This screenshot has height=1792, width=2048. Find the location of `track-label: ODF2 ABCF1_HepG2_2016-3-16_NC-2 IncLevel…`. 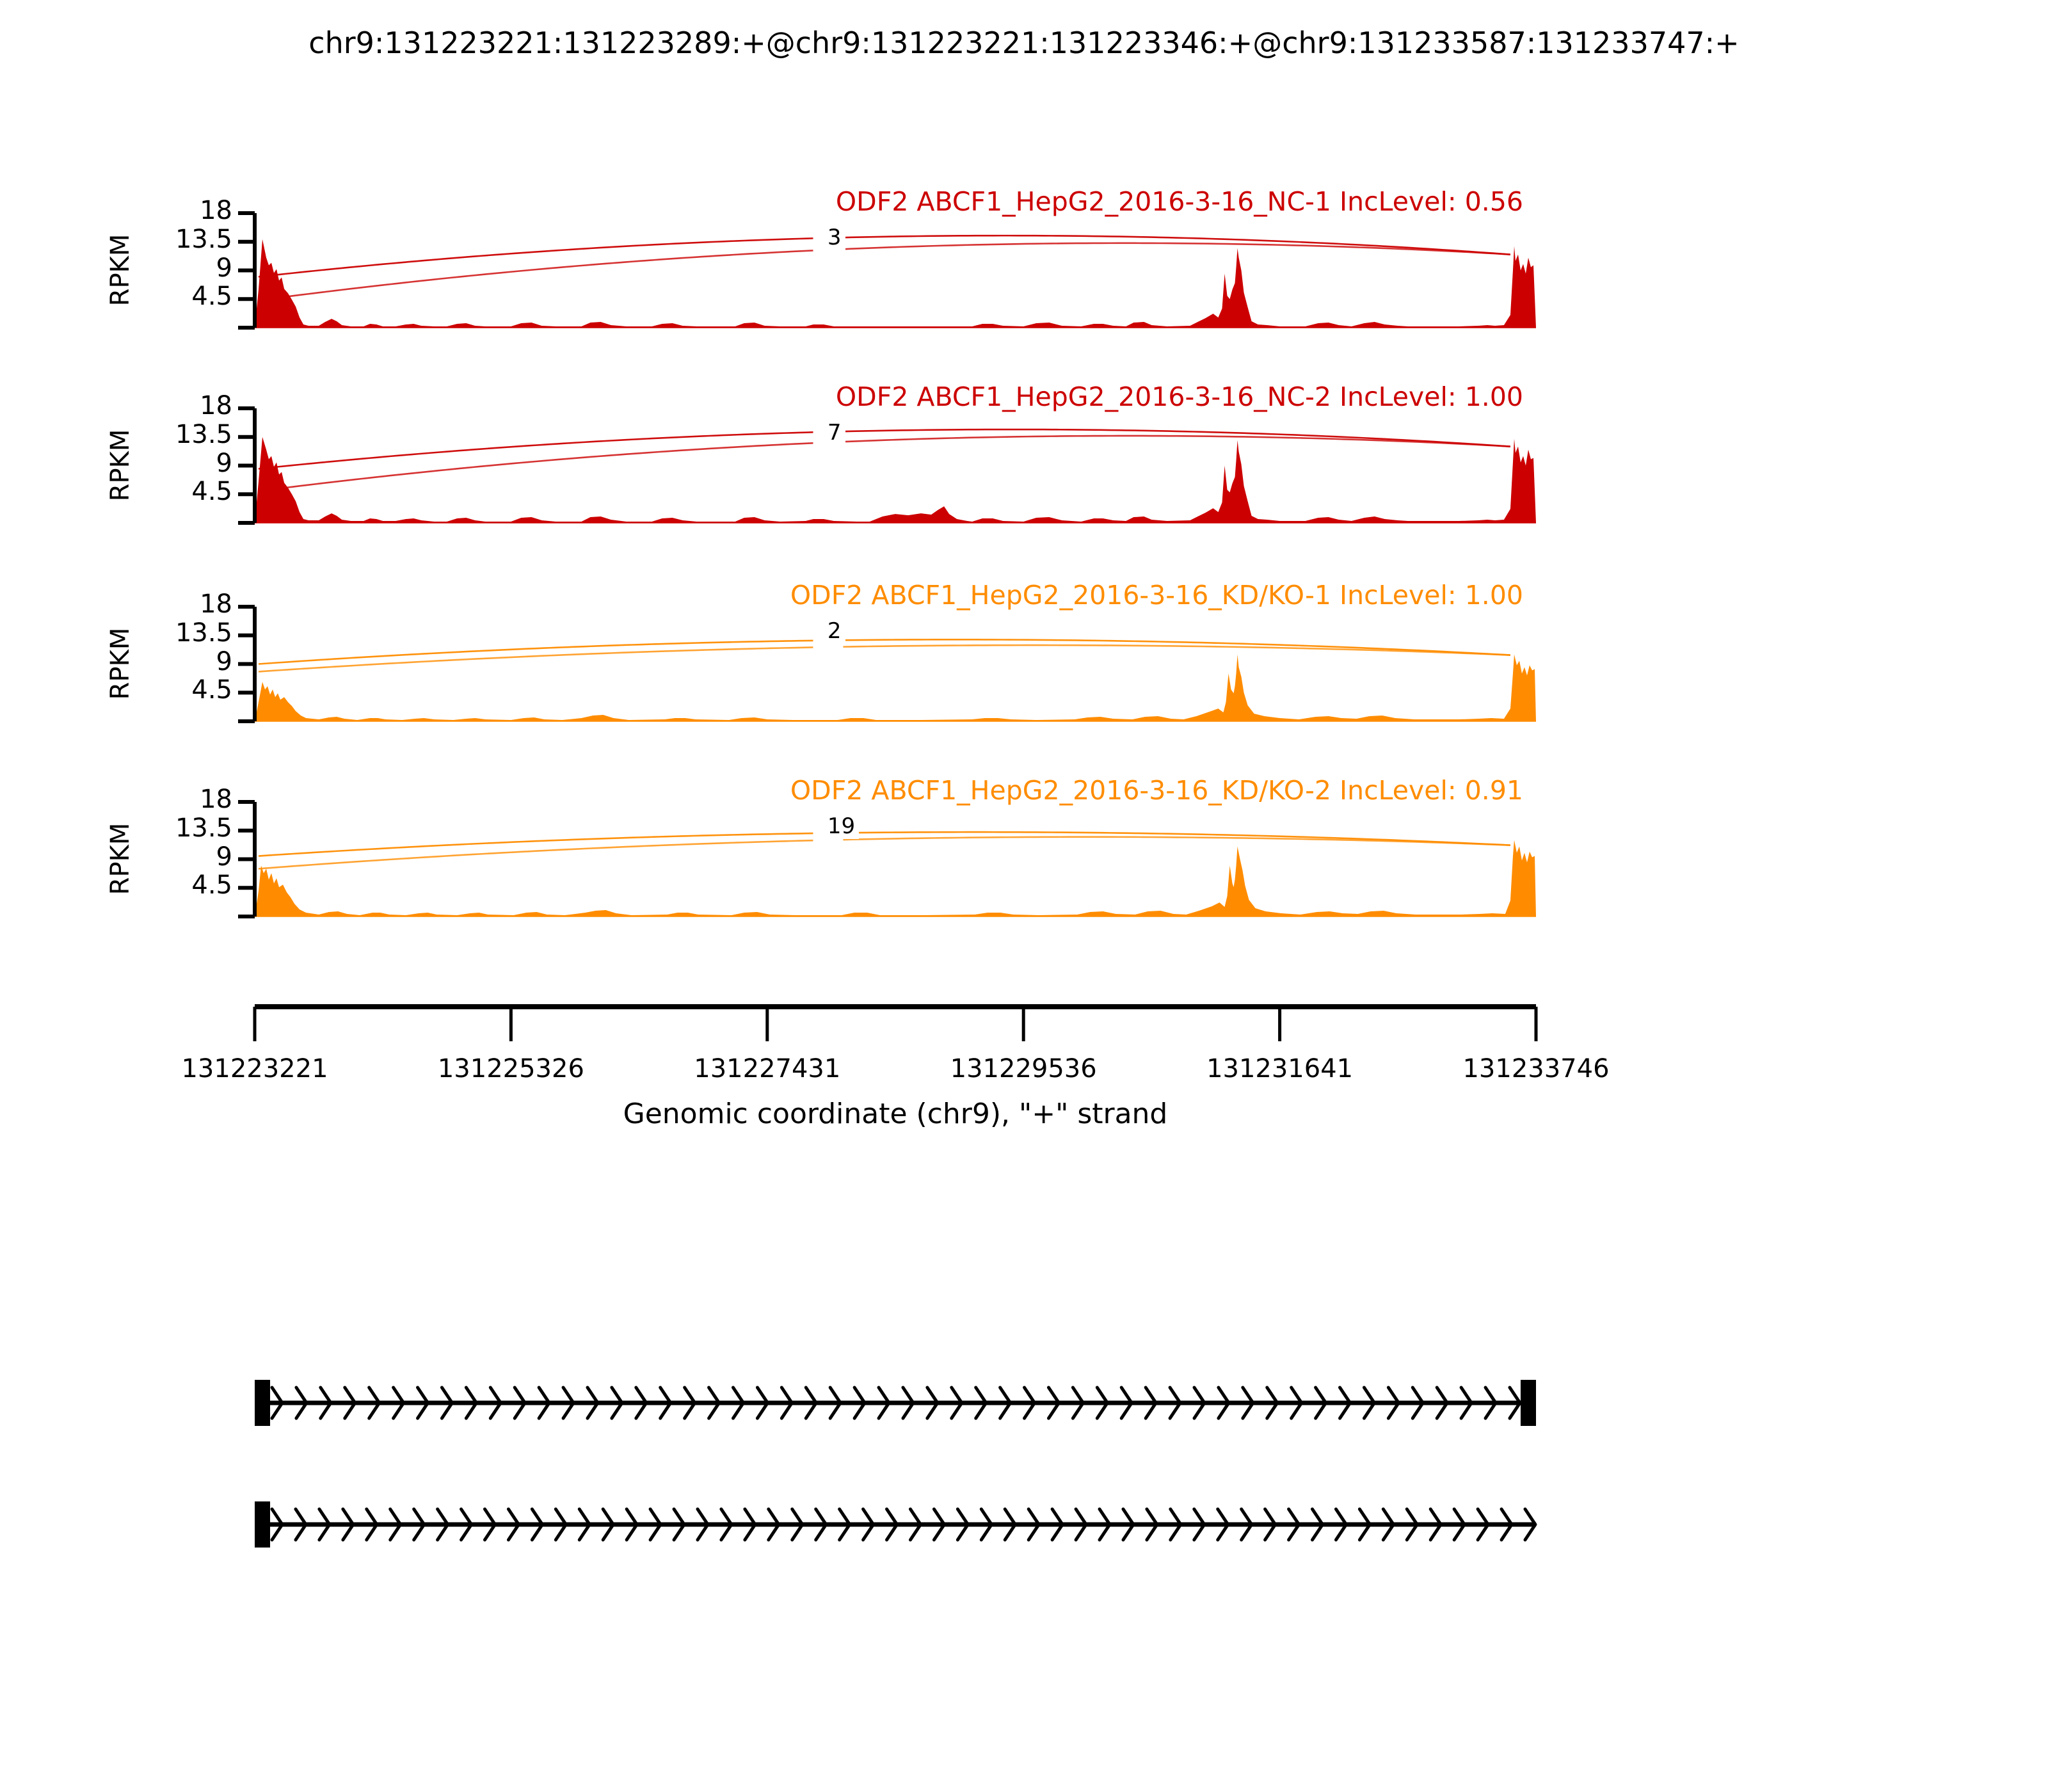

track-label: ODF2 ABCF1_HepG2_2016-3-16_NC-2 IncLevel… is located at coordinates (1179, 396).